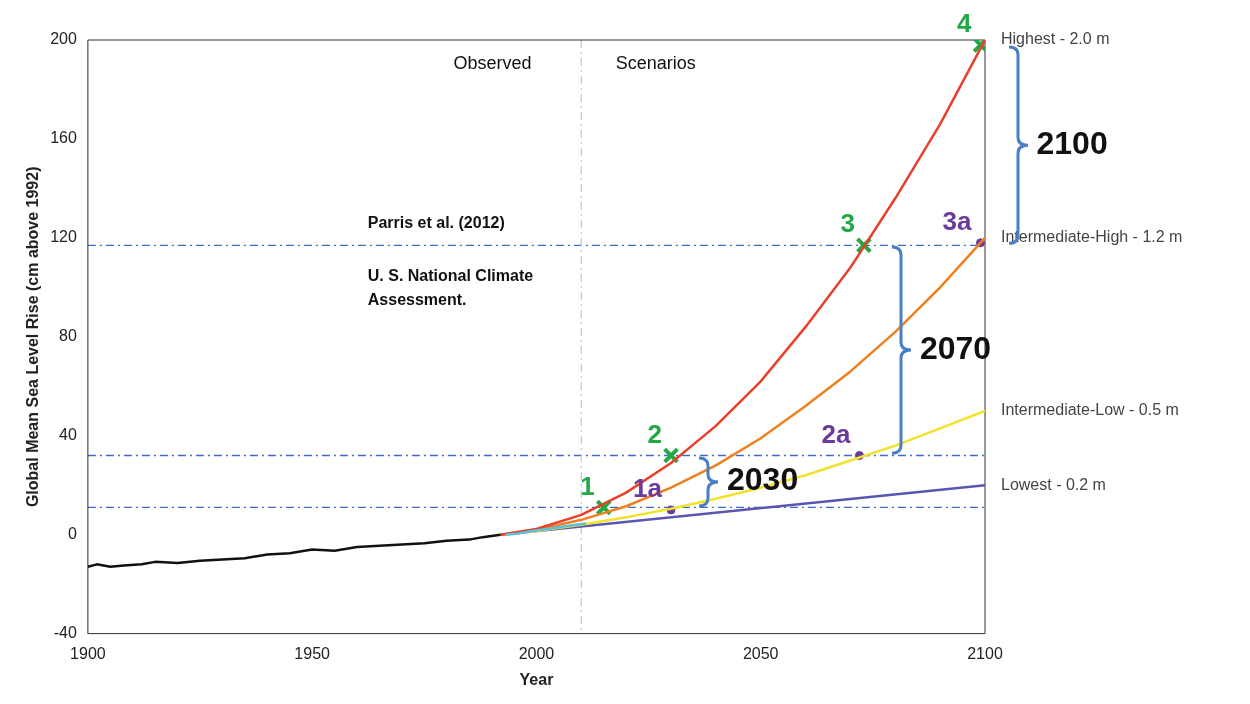 Image resolution: width=1250 pixels, height=704 pixels. I want to click on annotation: 3a, so click(957, 220).